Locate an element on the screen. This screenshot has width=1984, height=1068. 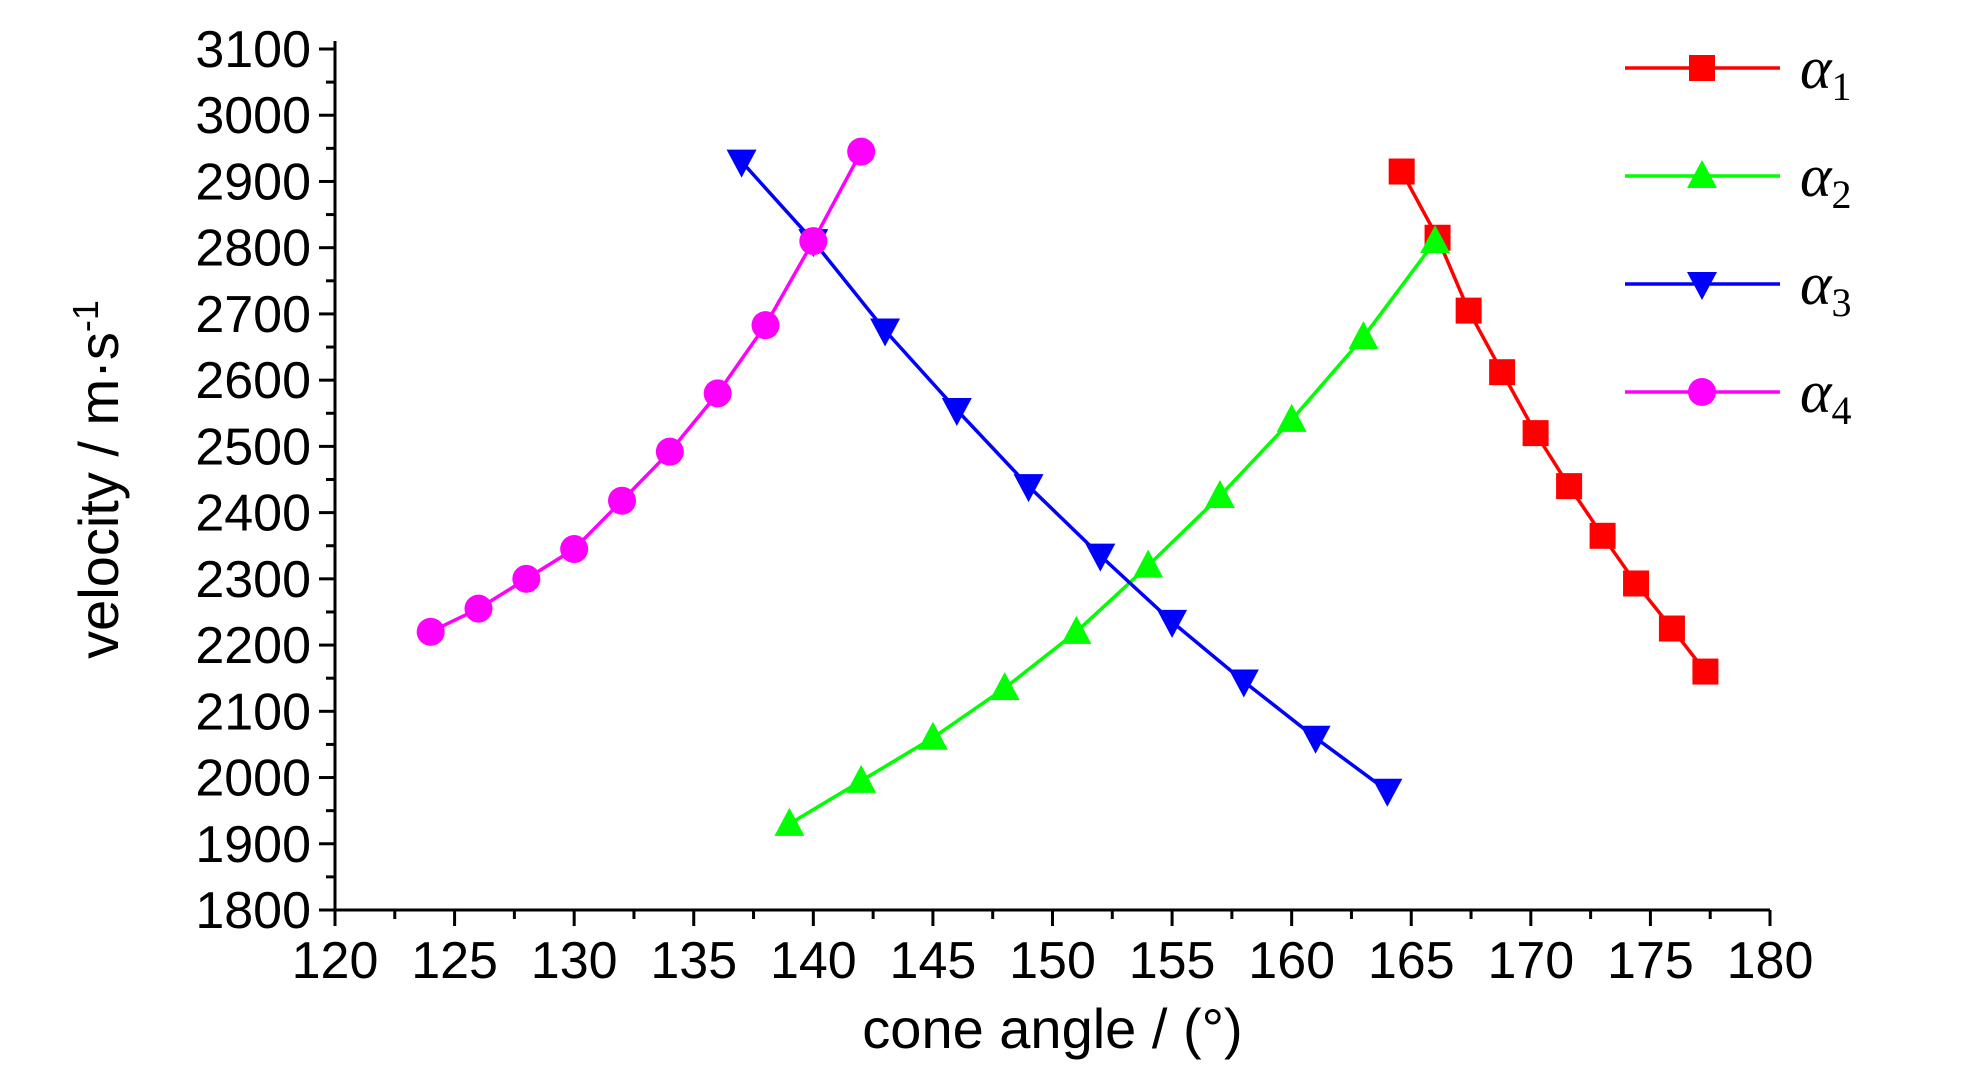
legend-item: α4 is located at coordinates (1738, 396).